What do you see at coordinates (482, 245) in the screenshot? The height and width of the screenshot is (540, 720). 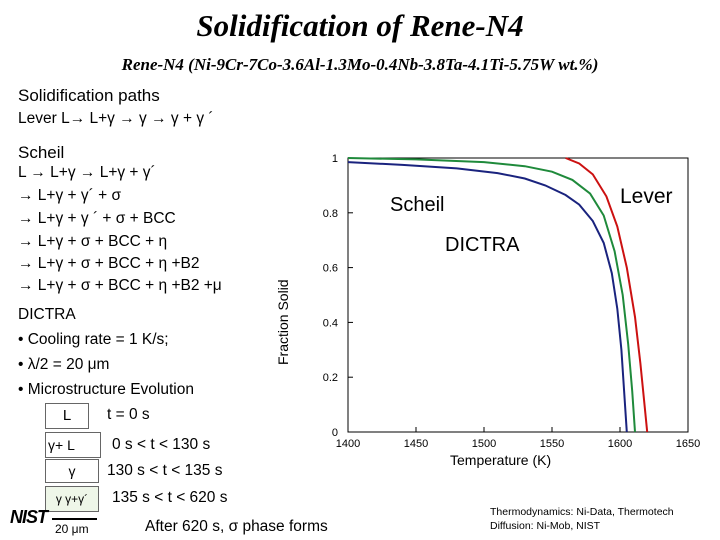 I see `annotation-dictra: DICTRA` at bounding box center [482, 245].